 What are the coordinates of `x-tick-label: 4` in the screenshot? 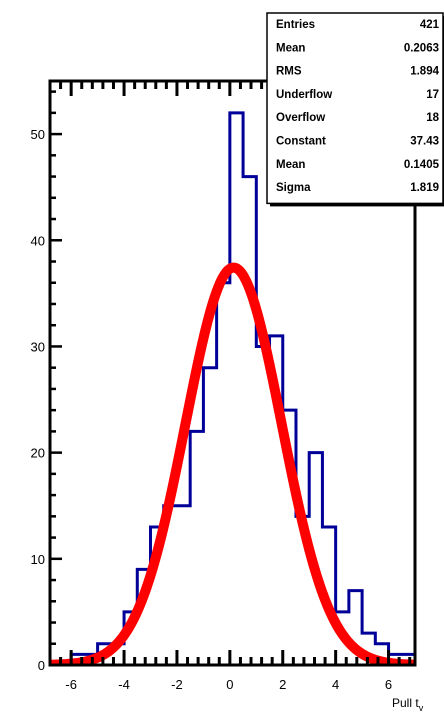 It's located at (335, 684).